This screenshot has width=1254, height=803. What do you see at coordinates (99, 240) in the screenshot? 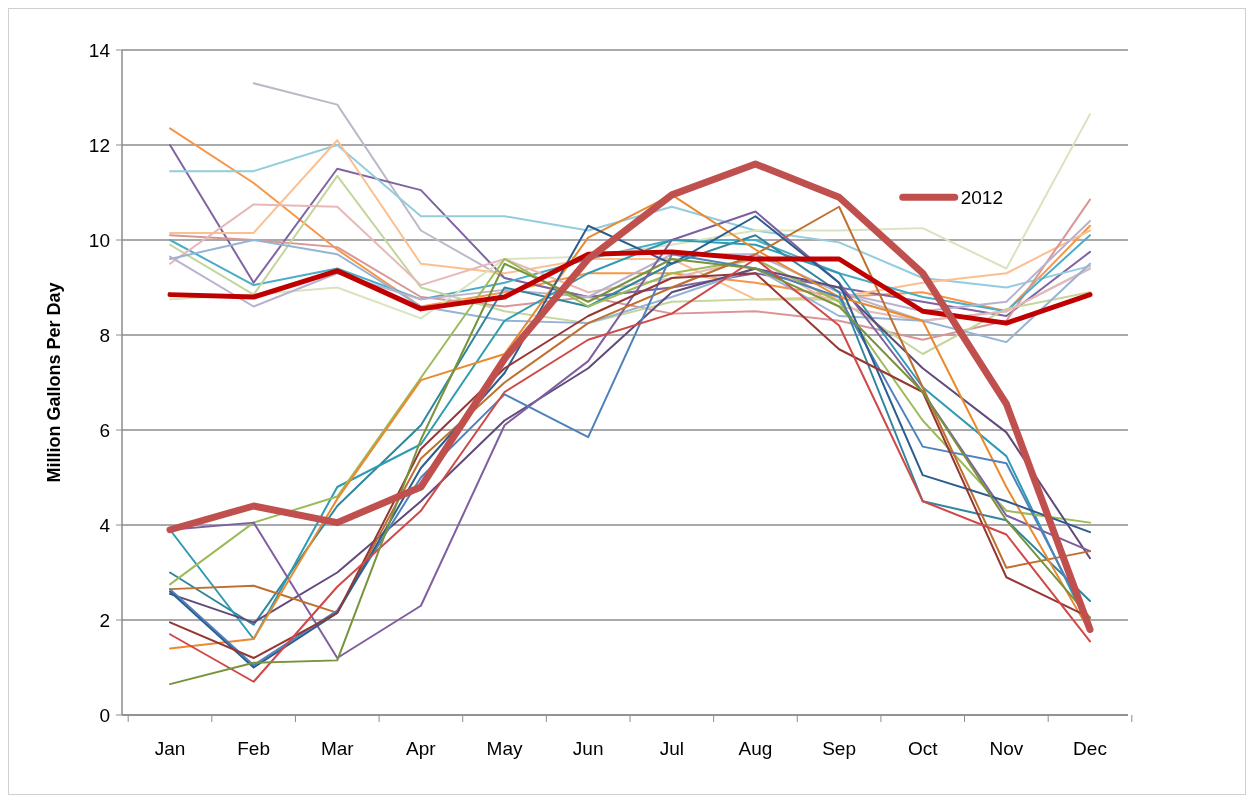
I see `y-tick-label: 10` at bounding box center [99, 240].